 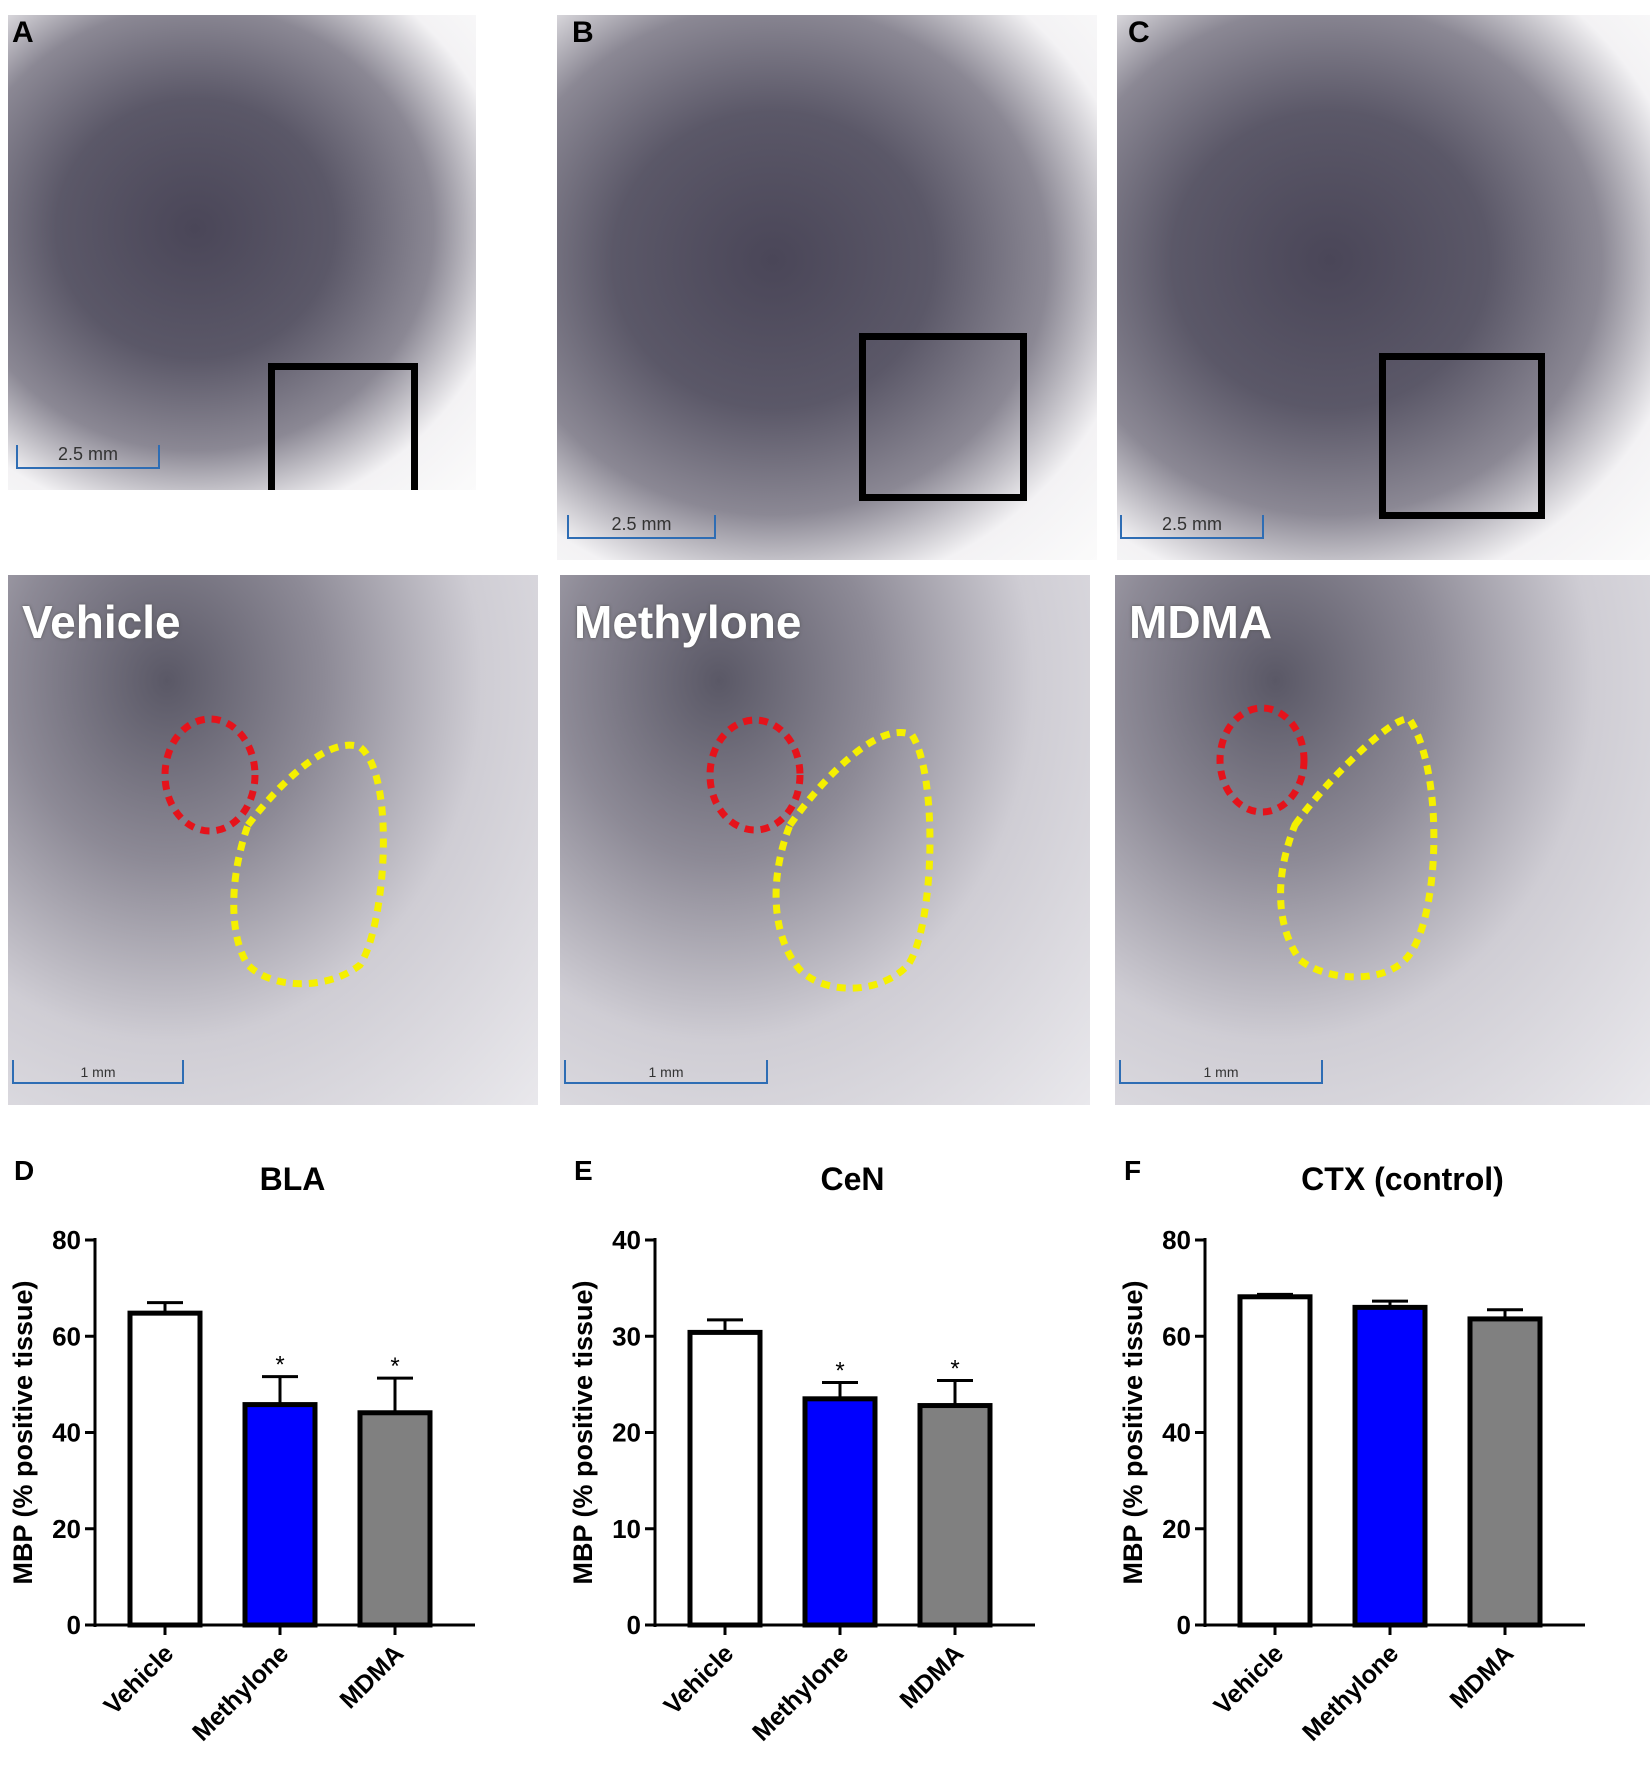 What do you see at coordinates (242, 252) in the screenshot?
I see `micrograph-overview-vehicle: 2.5 mm` at bounding box center [242, 252].